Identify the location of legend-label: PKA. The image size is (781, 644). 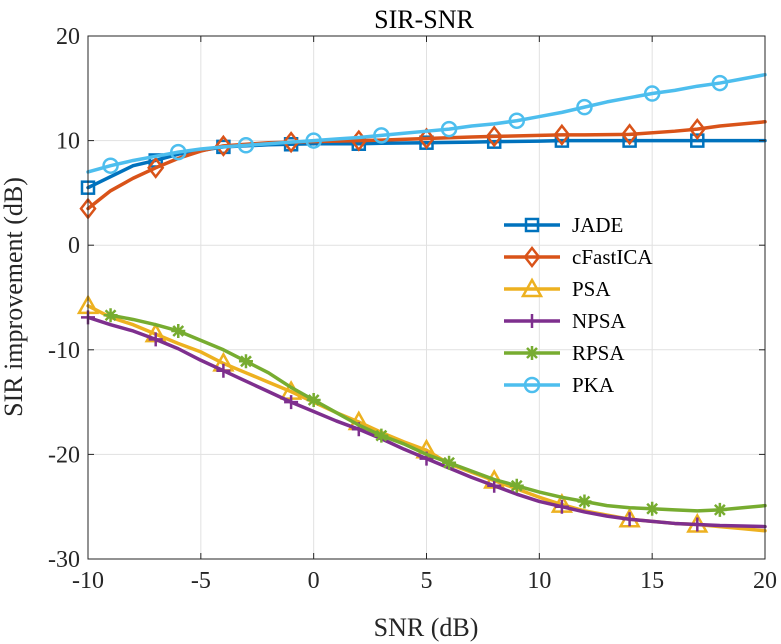
(593, 385).